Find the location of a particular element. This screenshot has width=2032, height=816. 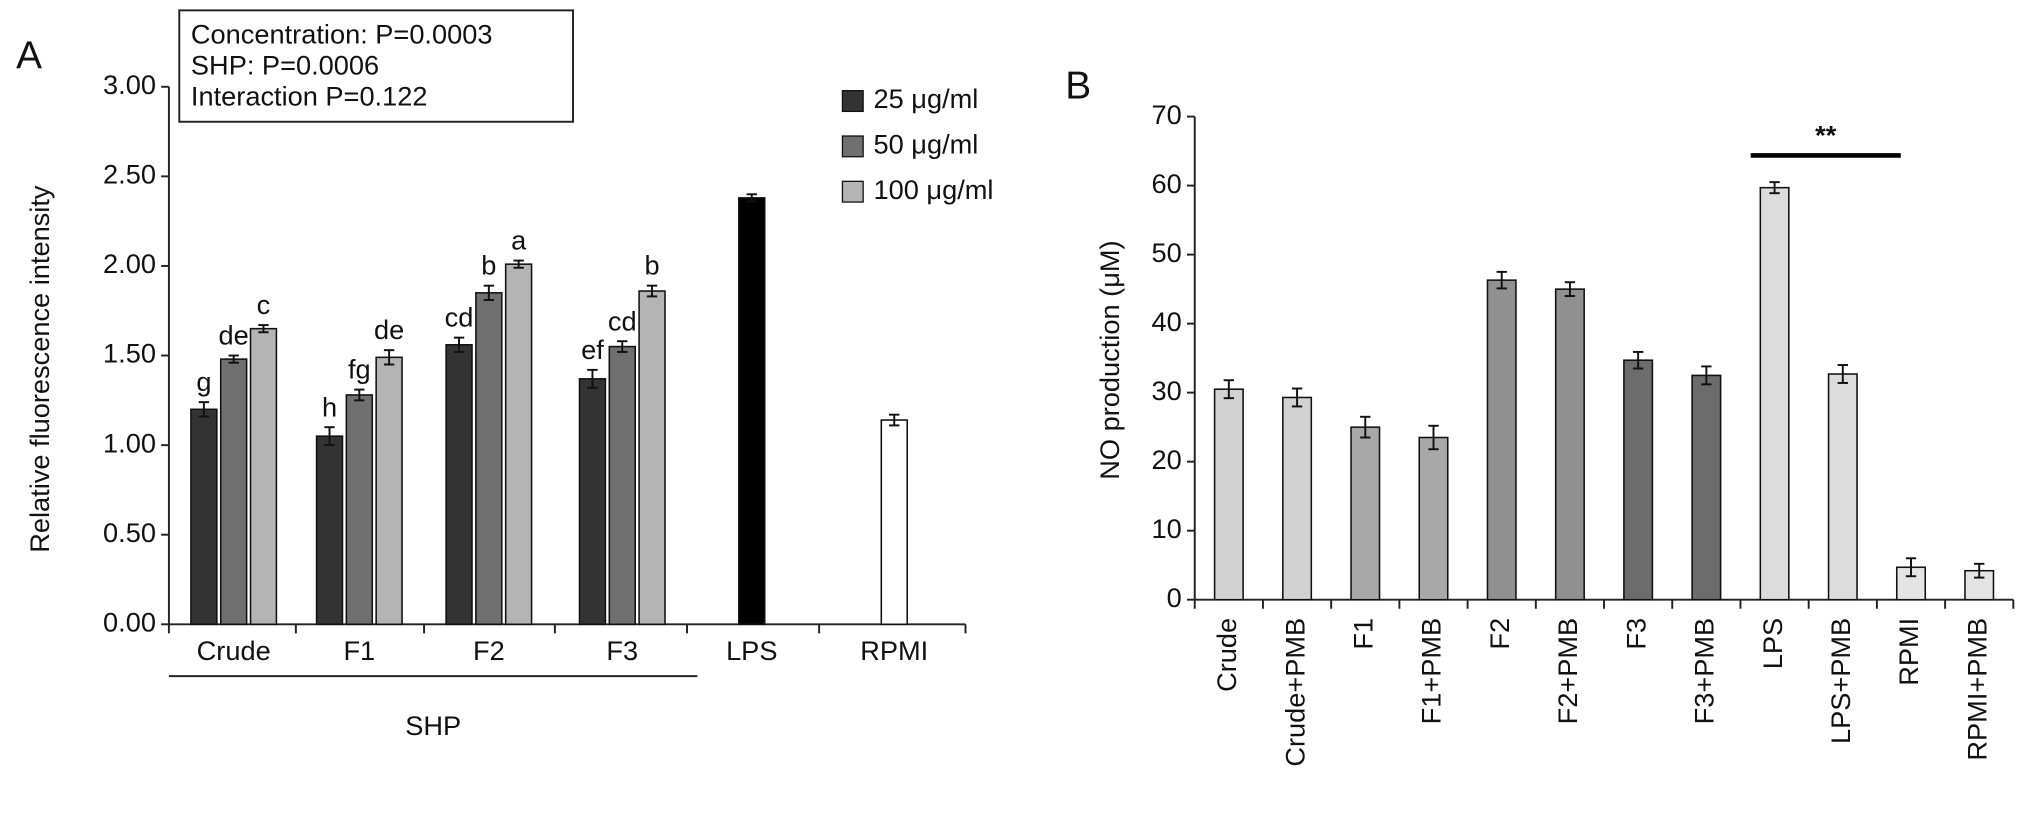

stats-text: Concentration: P=0.0003 is located at coordinates (342, 33).